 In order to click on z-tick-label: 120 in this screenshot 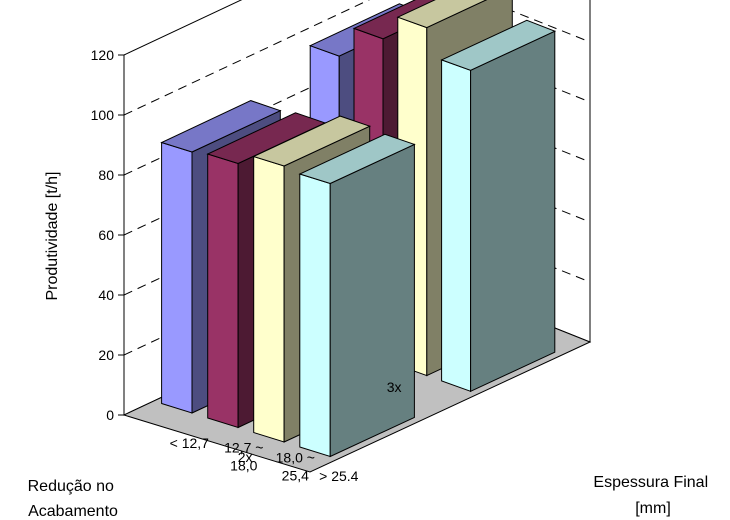, I will do `click(103, 55)`.